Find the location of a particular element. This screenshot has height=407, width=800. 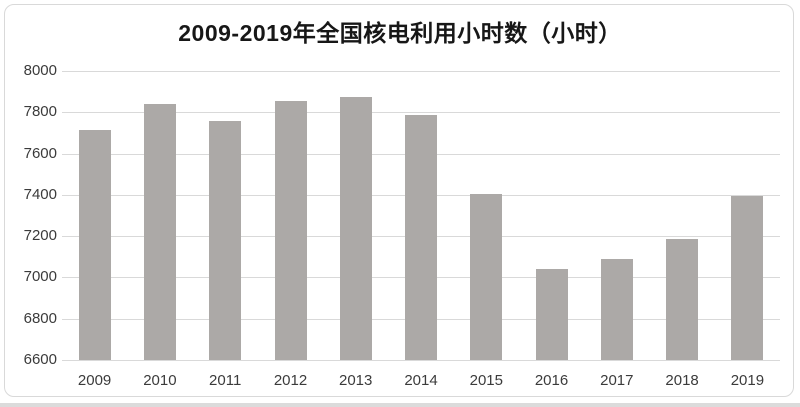

x-tick-label-2019: 2019 is located at coordinates (747, 380).